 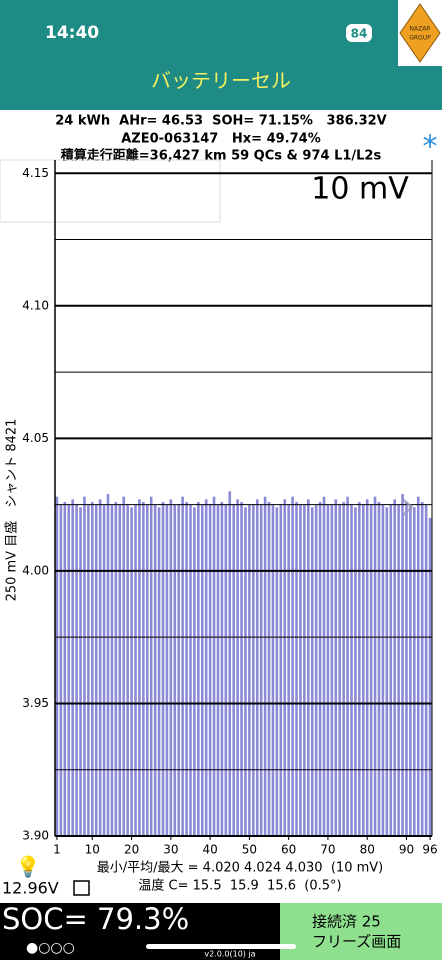 What do you see at coordinates (221, 81) in the screenshot?
I see `page-title: バッテリーセル` at bounding box center [221, 81].